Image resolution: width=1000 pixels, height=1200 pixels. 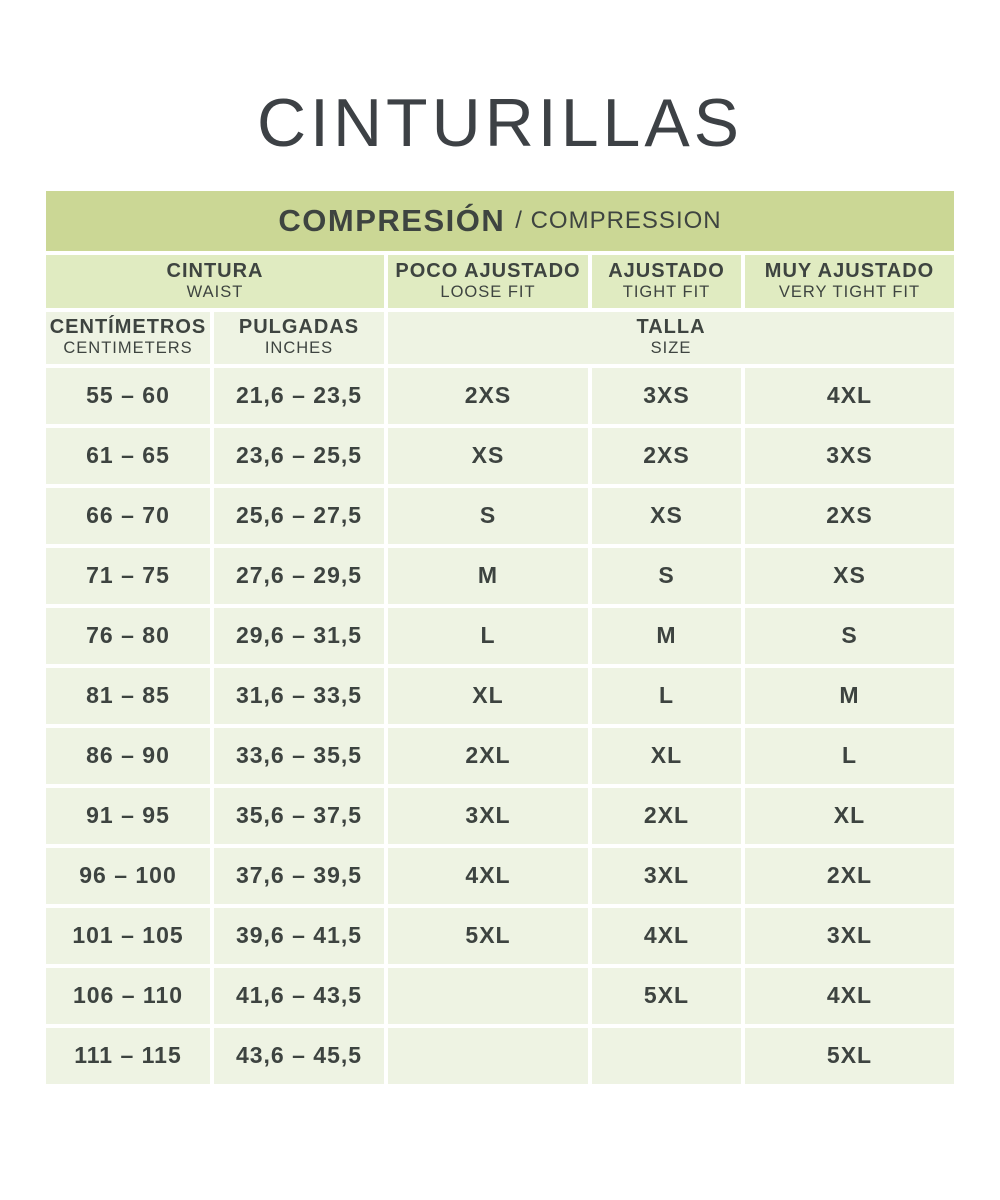 I want to click on header-poco-ajustado: POCO AJUSTADO LOOSE FIT, so click(x=488, y=281).